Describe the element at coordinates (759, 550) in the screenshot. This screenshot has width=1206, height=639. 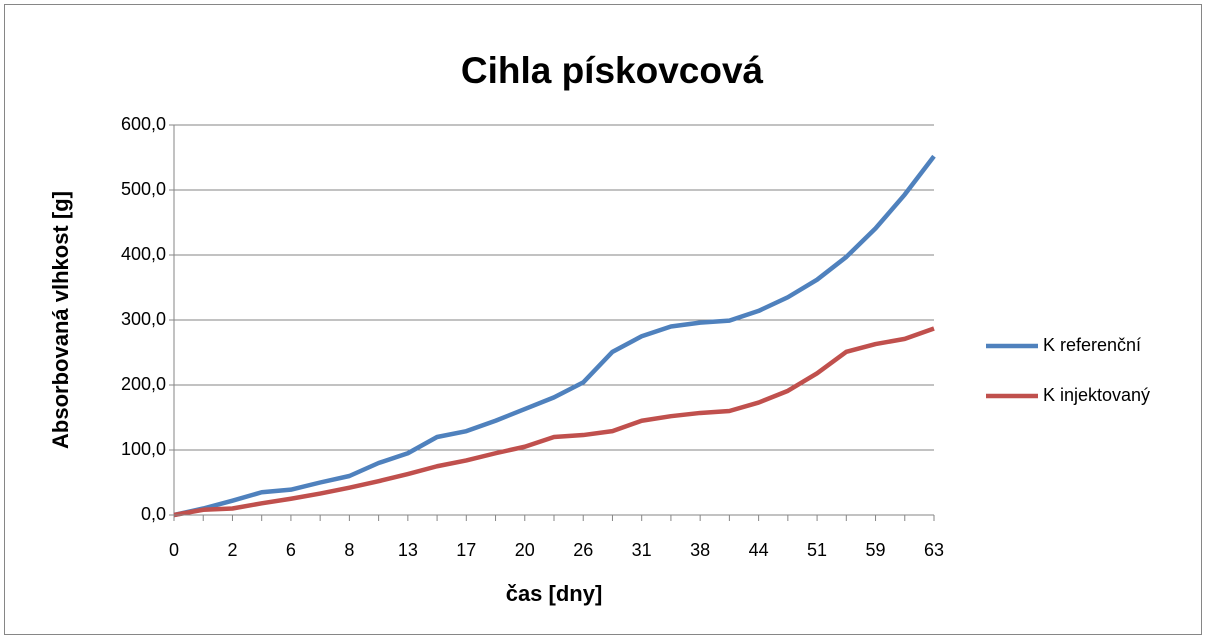
I see `x-tick-label: 44` at that location.